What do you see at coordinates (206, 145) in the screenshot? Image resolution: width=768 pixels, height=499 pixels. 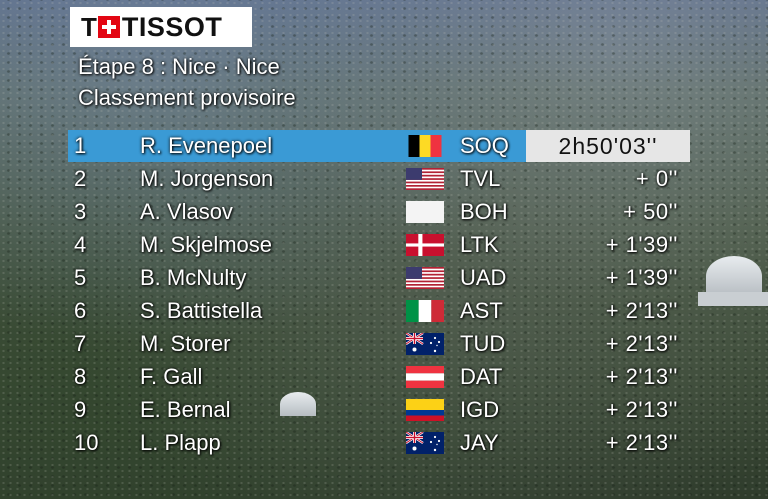 I see `rider-name: R. Evenepoel` at bounding box center [206, 145].